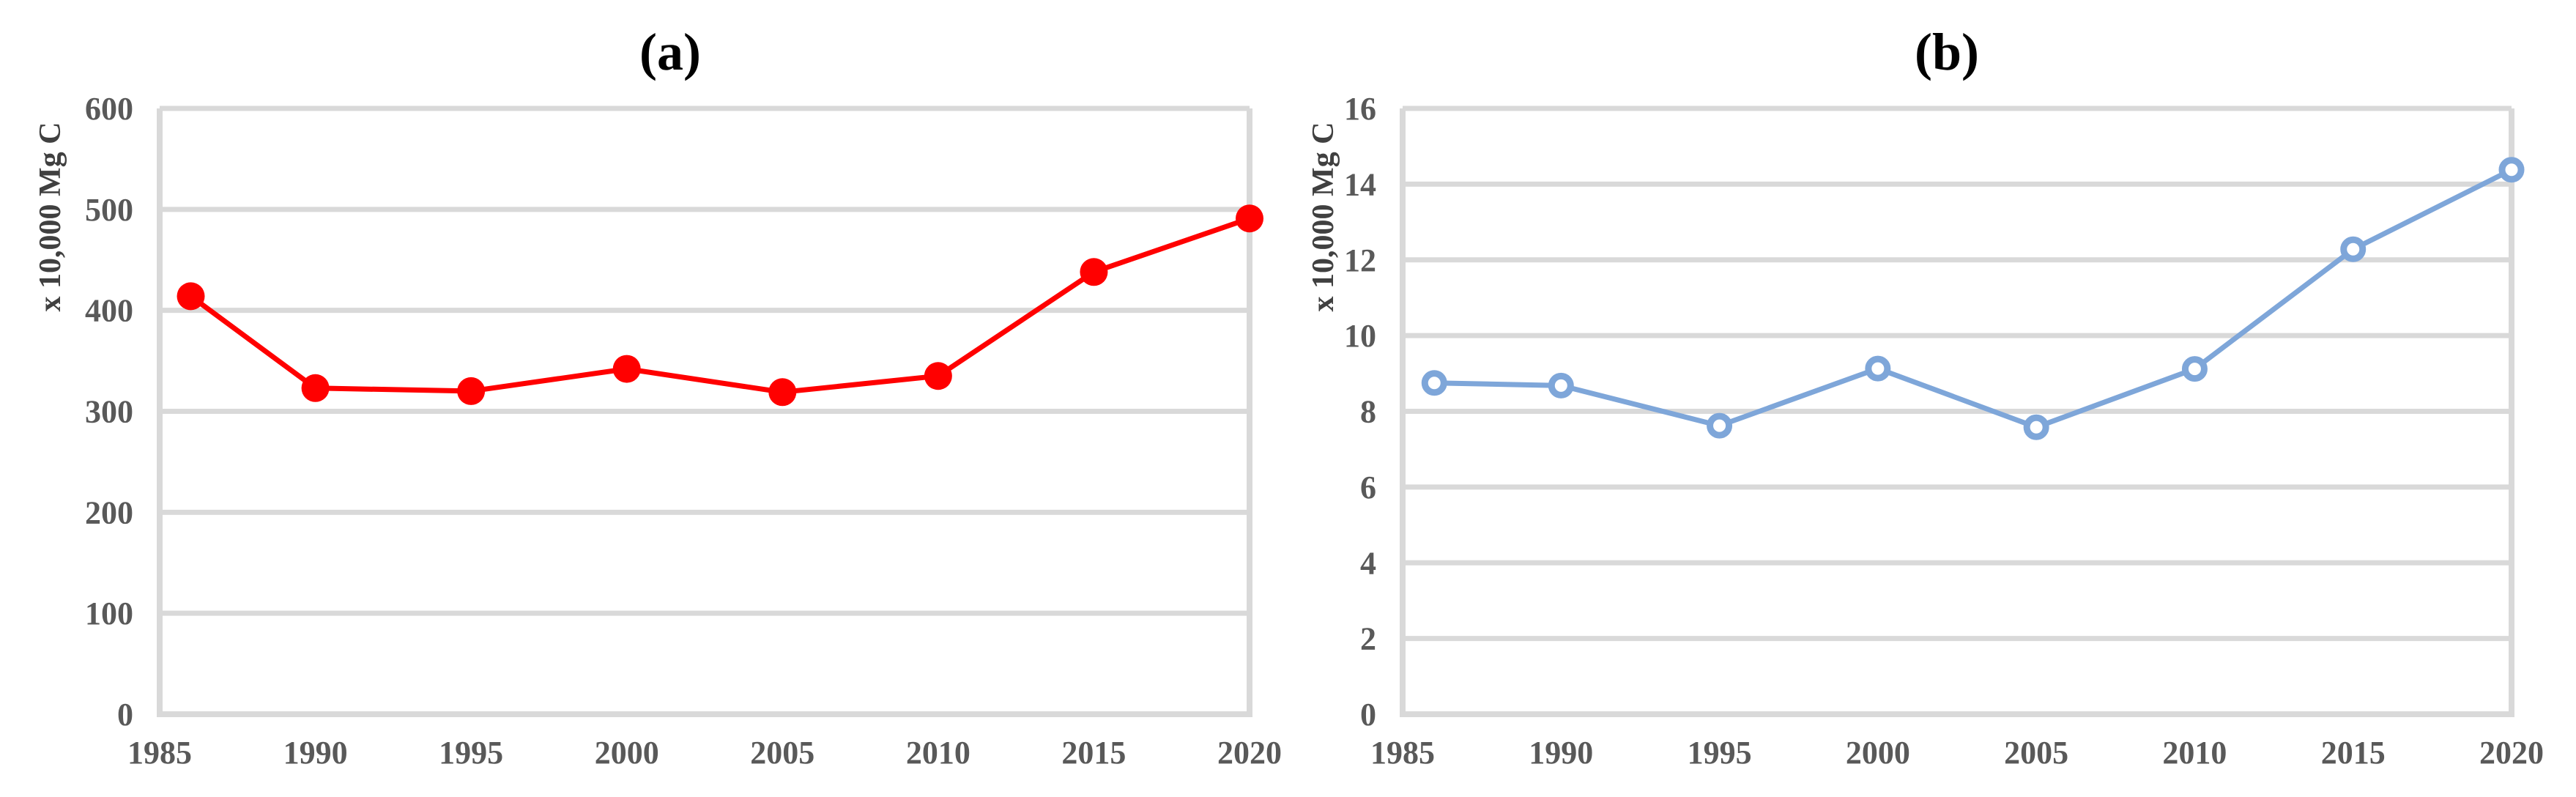 The image size is (2576, 797). What do you see at coordinates (1561, 753) in the screenshot?
I see `chart-b-xtick-label: 1990` at bounding box center [1561, 753].